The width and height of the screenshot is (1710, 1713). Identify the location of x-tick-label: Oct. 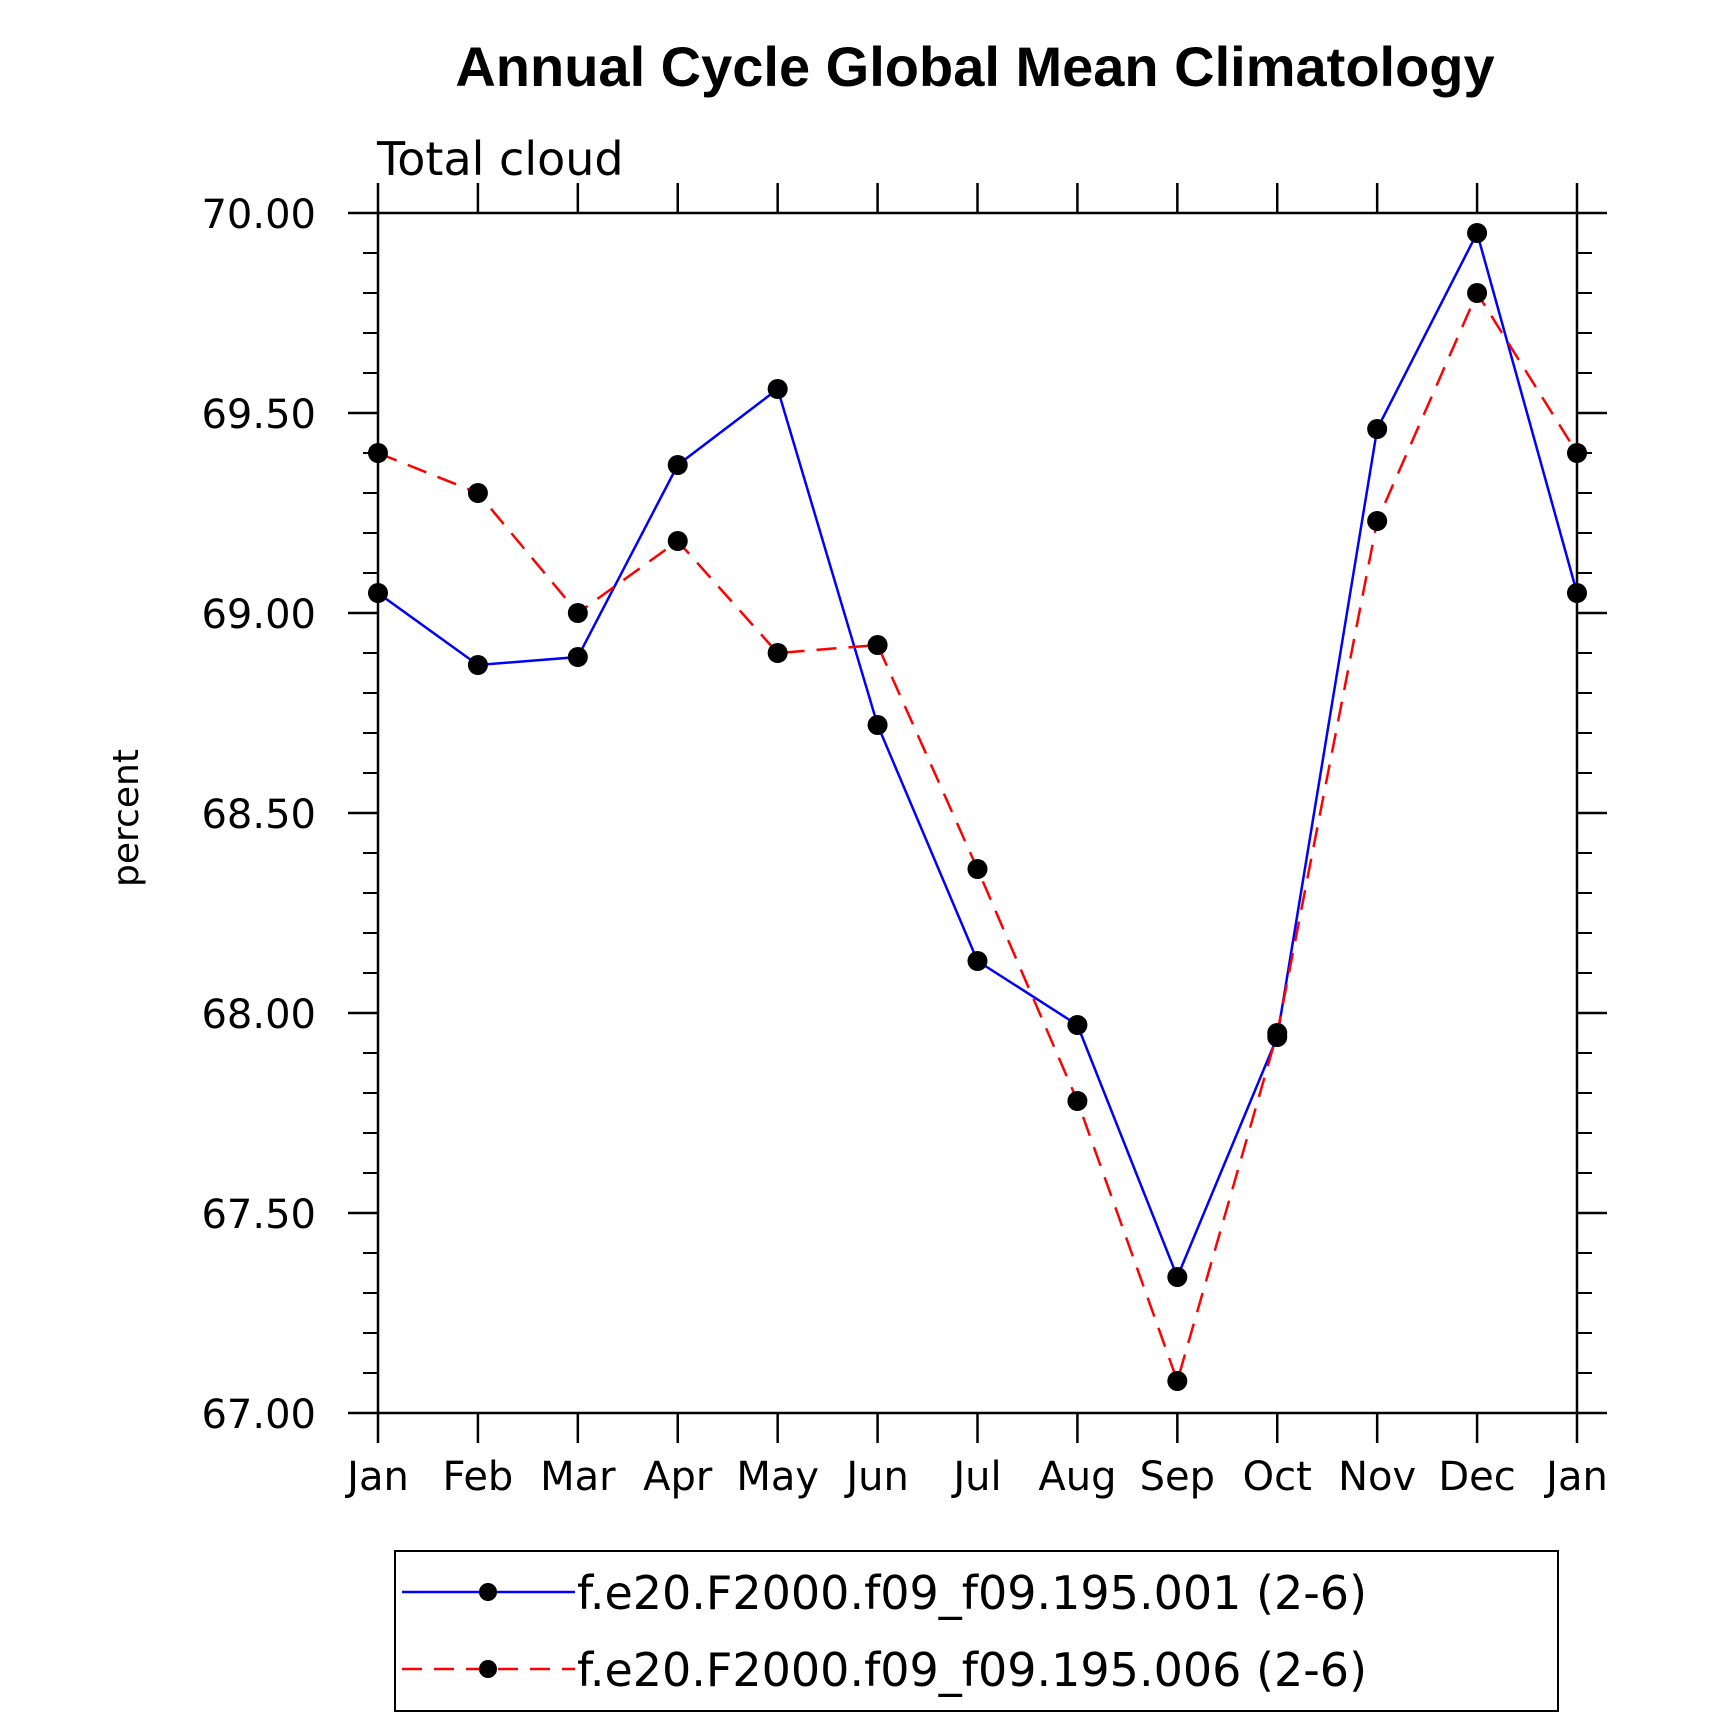
(1277, 1477).